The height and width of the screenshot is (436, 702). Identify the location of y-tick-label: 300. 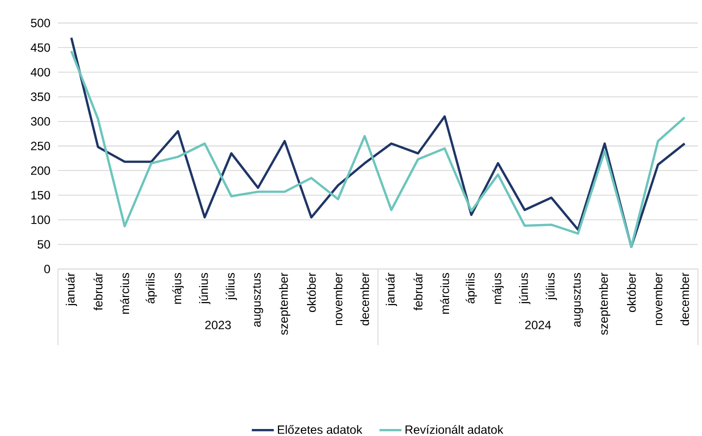
(40, 121).